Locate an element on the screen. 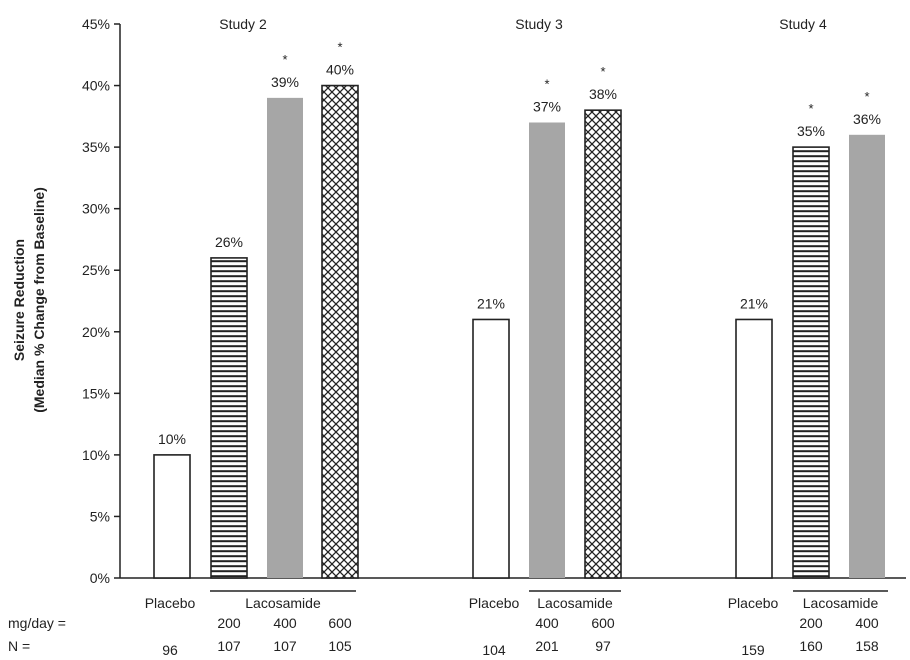 Image resolution: width=910 pixels, height=660 pixels. bar-value-label: 40% is located at coordinates (340, 70).